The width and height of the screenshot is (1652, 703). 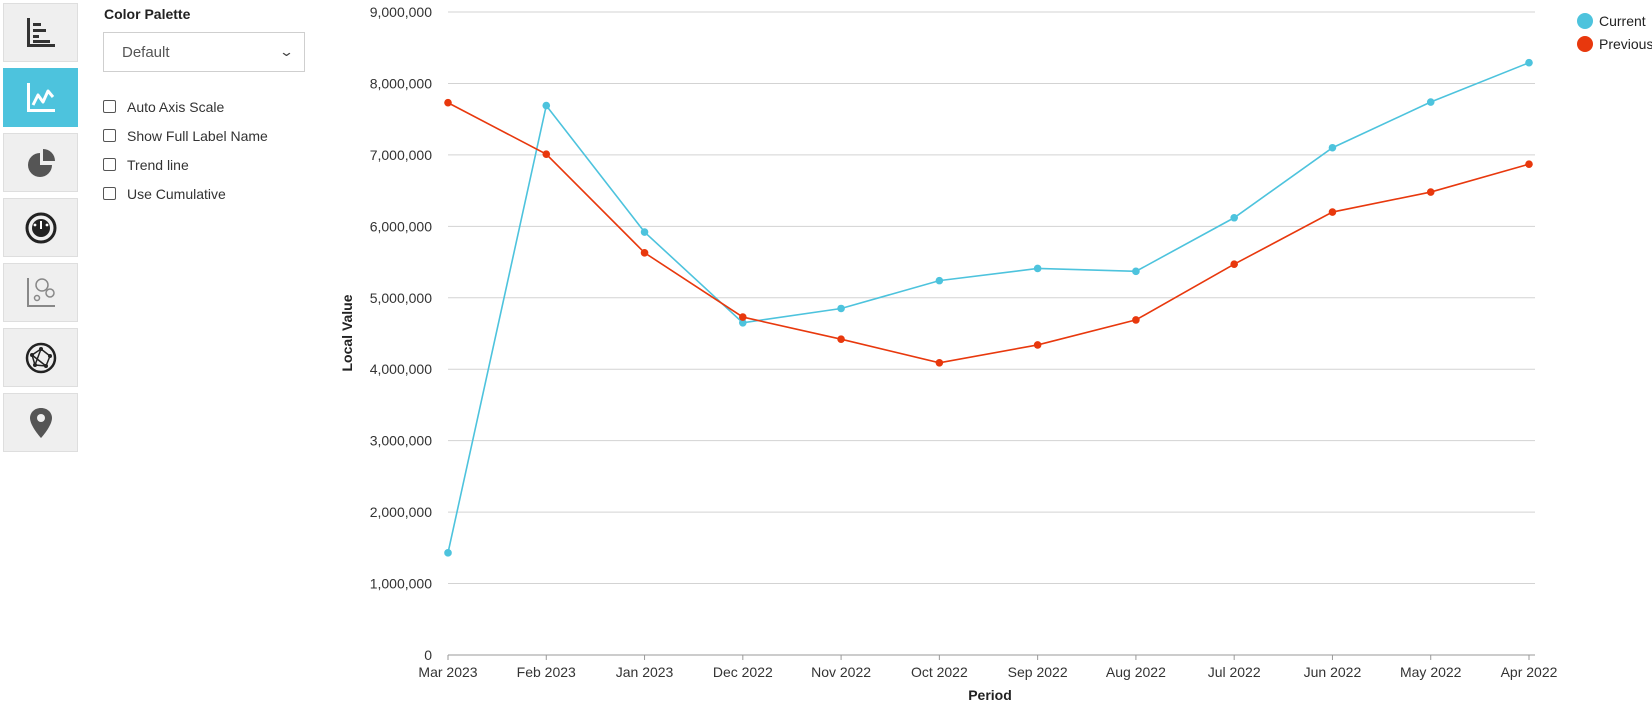 I want to click on x-tick-label: Jan 2023, so click(x=645, y=672).